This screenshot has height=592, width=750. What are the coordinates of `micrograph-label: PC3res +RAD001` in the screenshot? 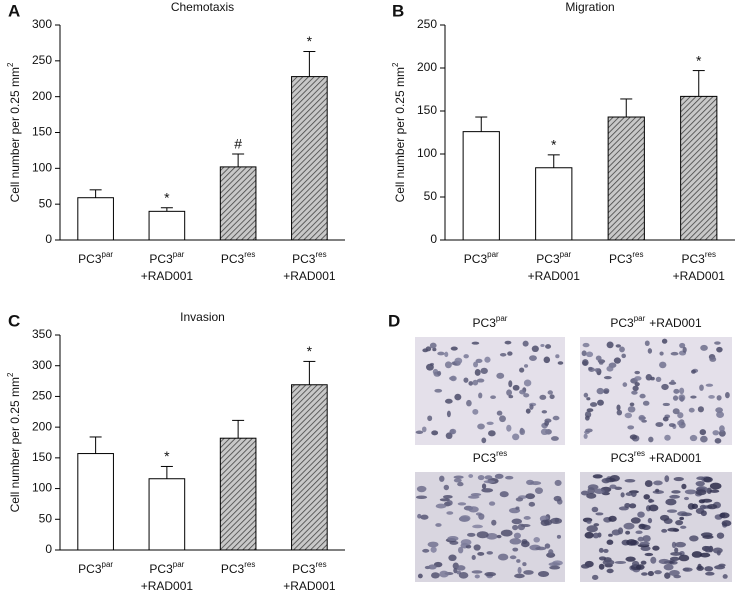 It's located at (656, 457).